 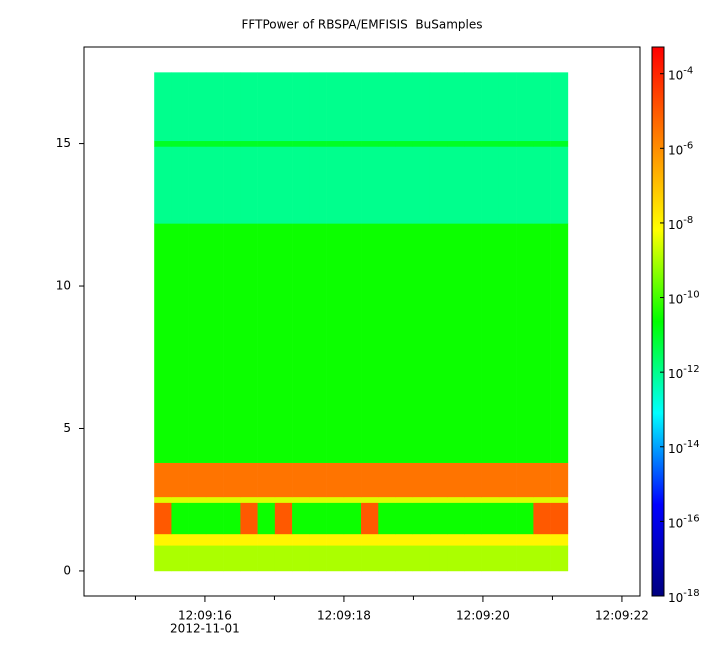 What do you see at coordinates (684, 447) in the screenshot?
I see `colorbar-tick-label: 10-14` at bounding box center [684, 447].